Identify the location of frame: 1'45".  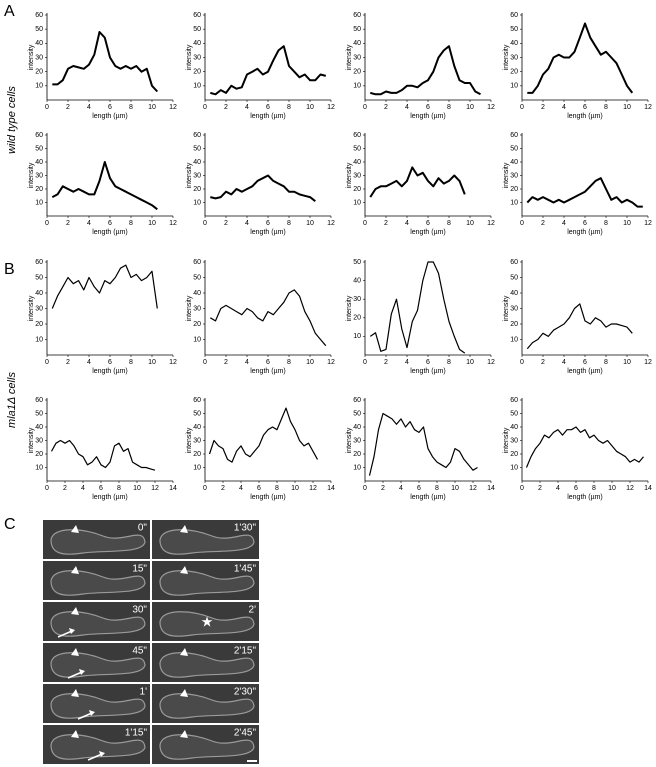
(205, 580).